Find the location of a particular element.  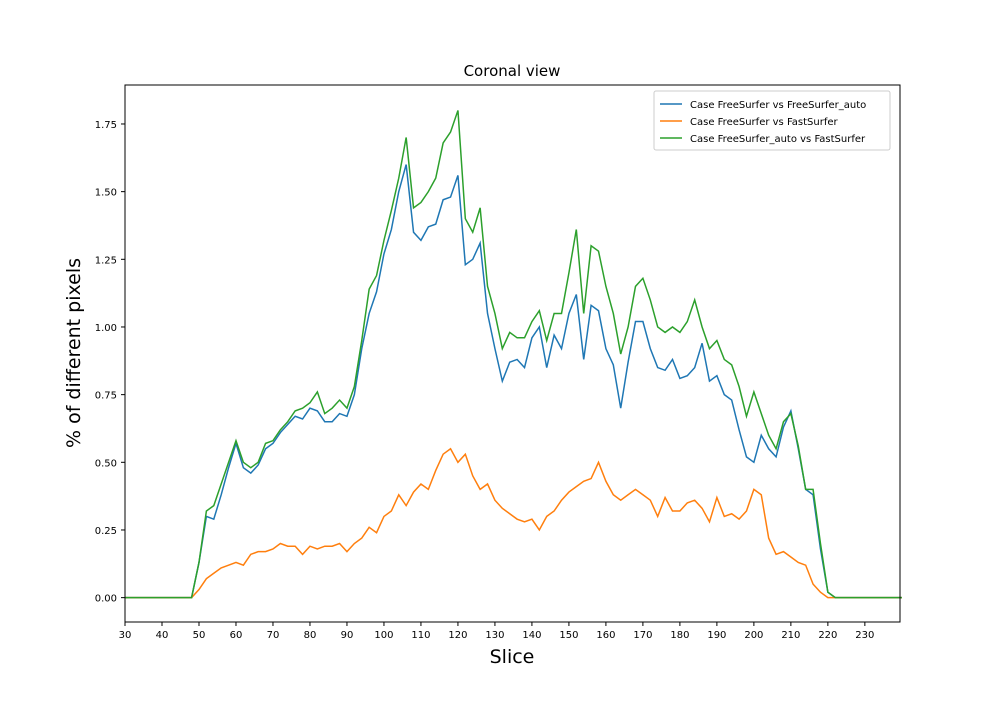

y-tick-label: 1.00 is located at coordinates (106, 328).